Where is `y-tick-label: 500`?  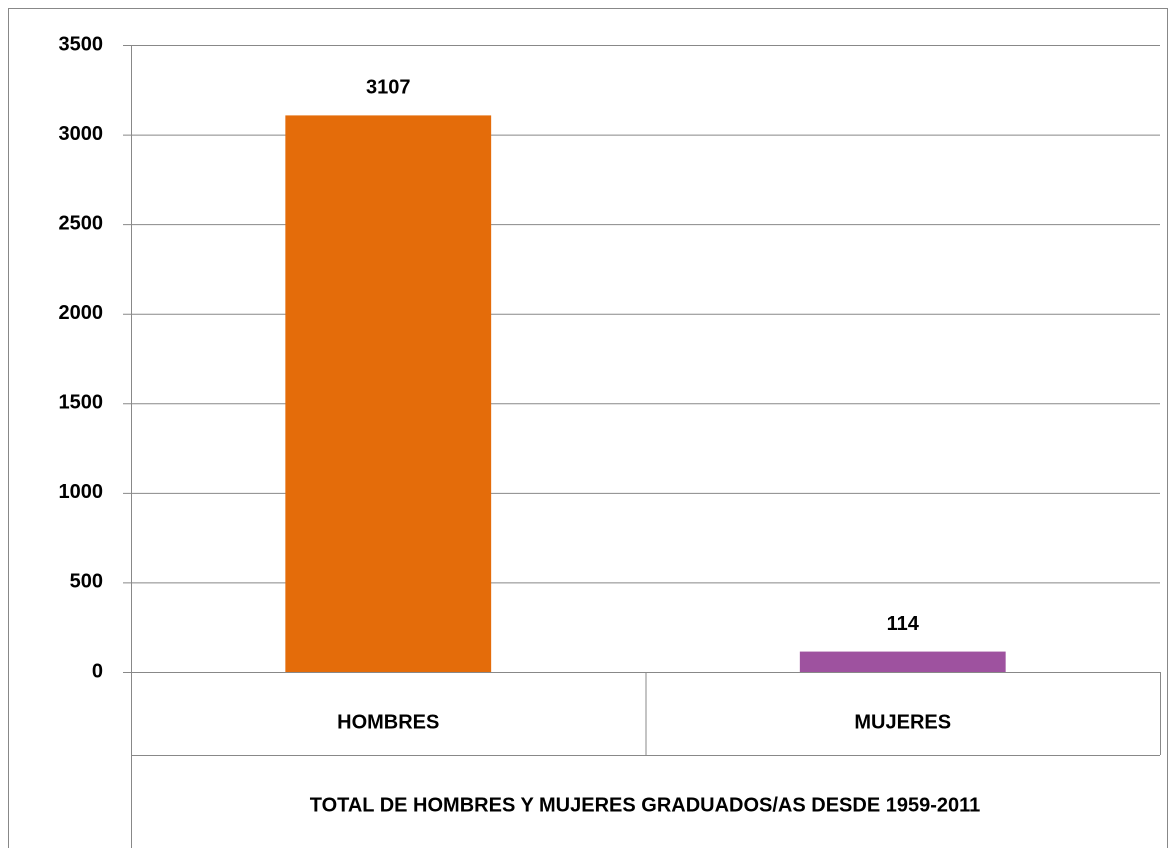 y-tick-label: 500 is located at coordinates (86, 582).